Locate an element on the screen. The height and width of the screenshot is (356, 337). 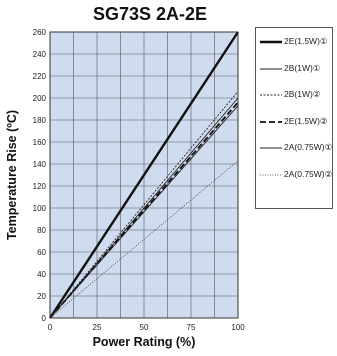
x-tick-label: 50 is located at coordinates (144, 327).